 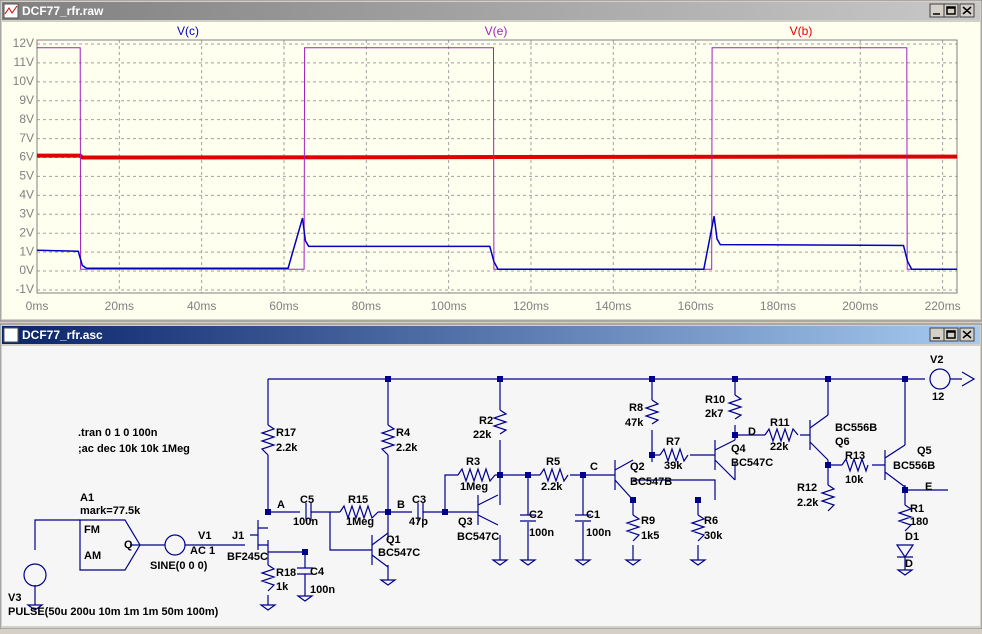 What do you see at coordinates (924, 451) in the screenshot?
I see `component-label: Q5` at bounding box center [924, 451].